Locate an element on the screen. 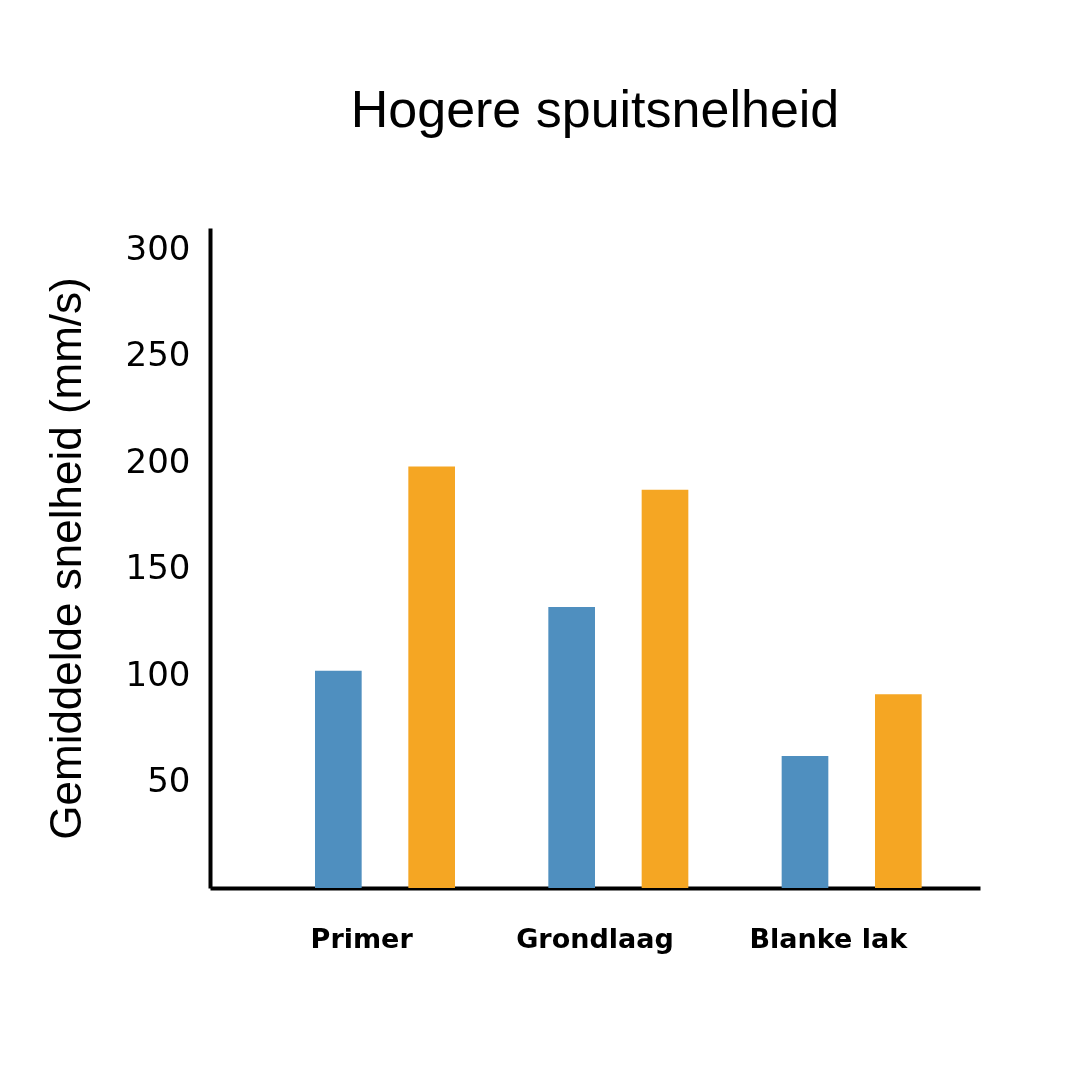  x-tick-label: Blanke lak is located at coordinates (829, 938).